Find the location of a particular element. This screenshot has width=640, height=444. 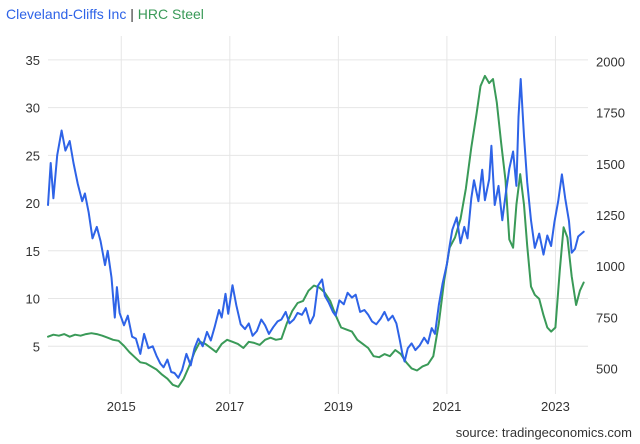

x-tick-label: 2019 is located at coordinates (338, 406).